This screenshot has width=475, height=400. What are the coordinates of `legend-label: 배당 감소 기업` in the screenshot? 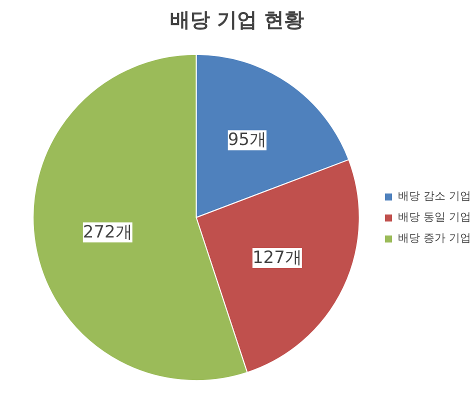 It's located at (434, 196).